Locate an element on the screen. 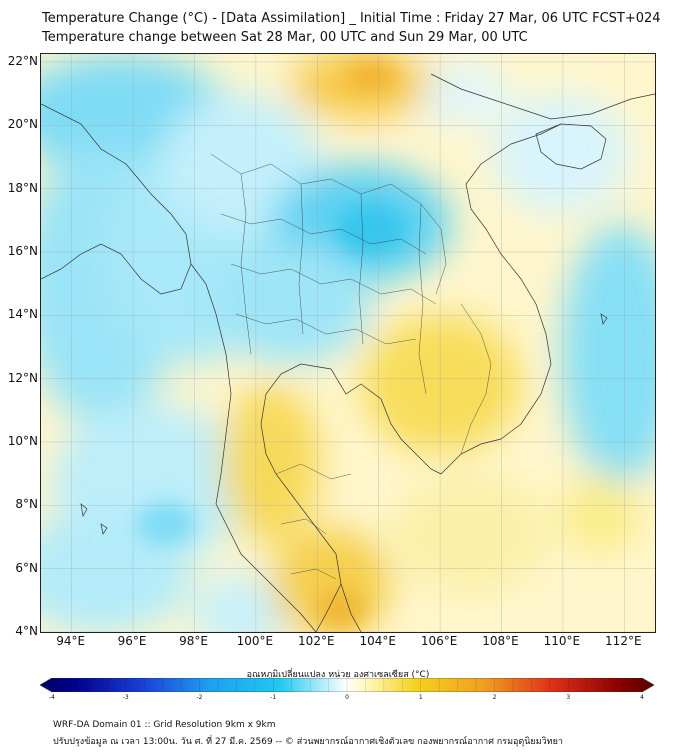  lon-label: 94°E is located at coordinates (71, 641).